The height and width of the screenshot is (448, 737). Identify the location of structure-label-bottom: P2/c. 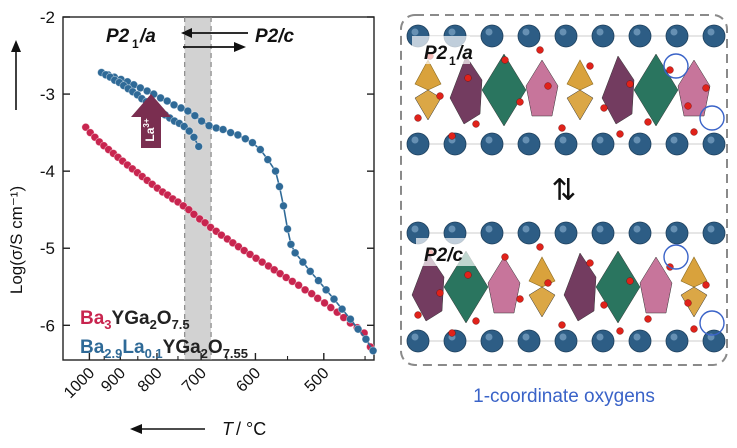
(446, 252).